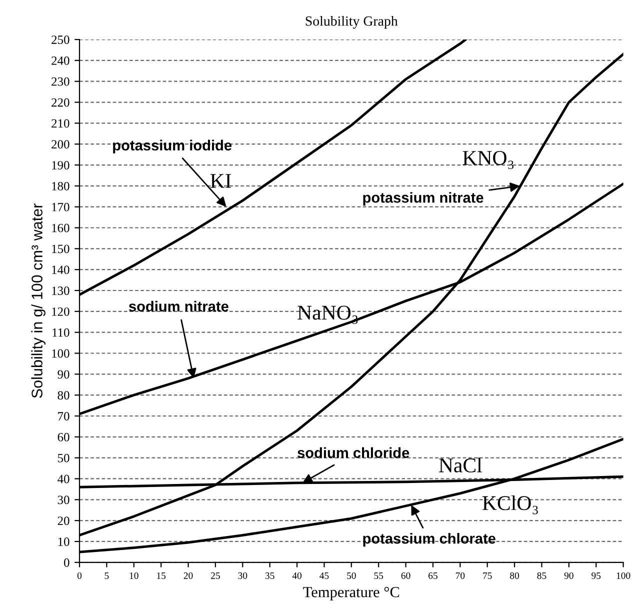 This screenshot has height=608, width=636. Describe the element at coordinates (61, 207) in the screenshot. I see `y-tick-label: 170` at that location.